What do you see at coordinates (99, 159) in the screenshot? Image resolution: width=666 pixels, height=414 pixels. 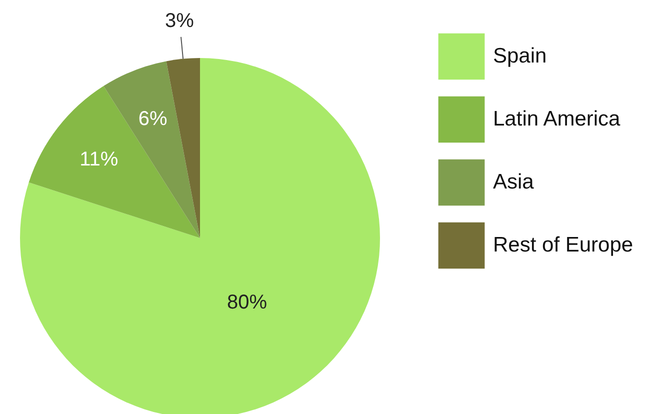 I see `data-label: 11%` at bounding box center [99, 159].